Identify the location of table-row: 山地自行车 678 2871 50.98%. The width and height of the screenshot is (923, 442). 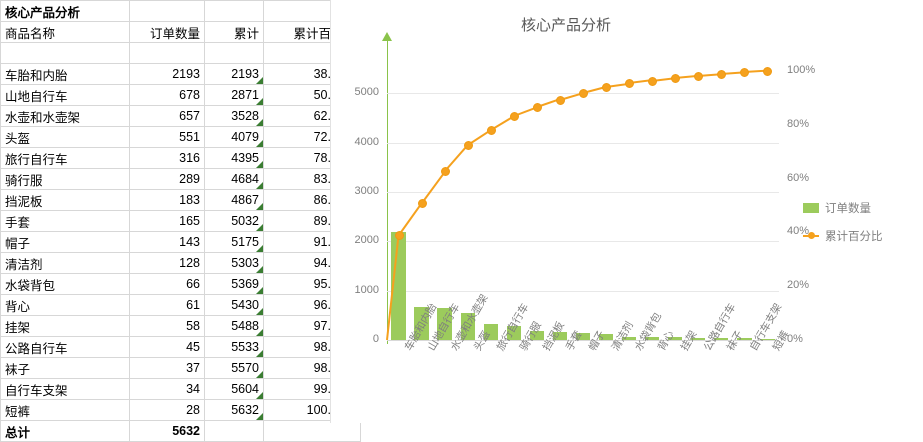
(180, 95).